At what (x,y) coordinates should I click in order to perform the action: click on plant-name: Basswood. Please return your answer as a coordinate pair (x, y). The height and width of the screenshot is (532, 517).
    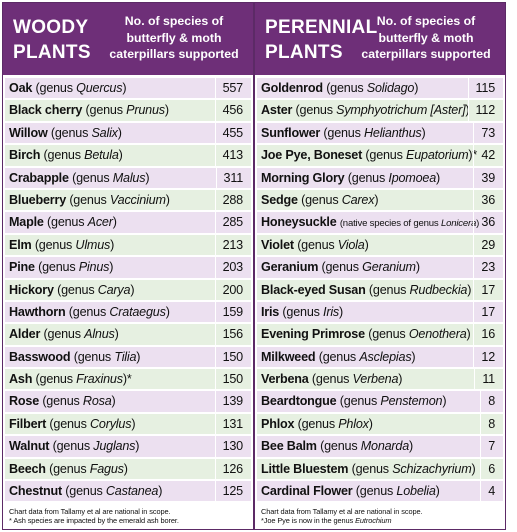
    Looking at the image, I should click on (40, 356).